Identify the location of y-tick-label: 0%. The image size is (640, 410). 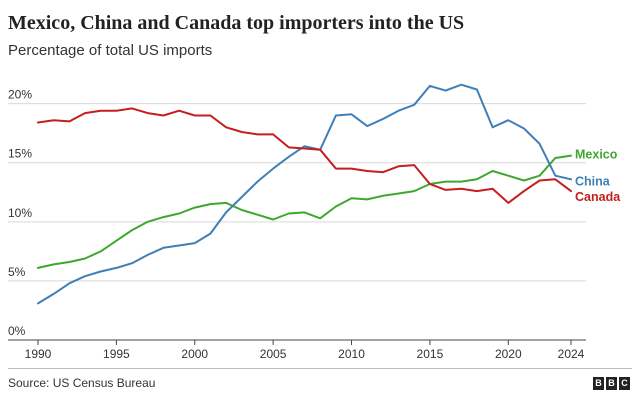
(17, 331).